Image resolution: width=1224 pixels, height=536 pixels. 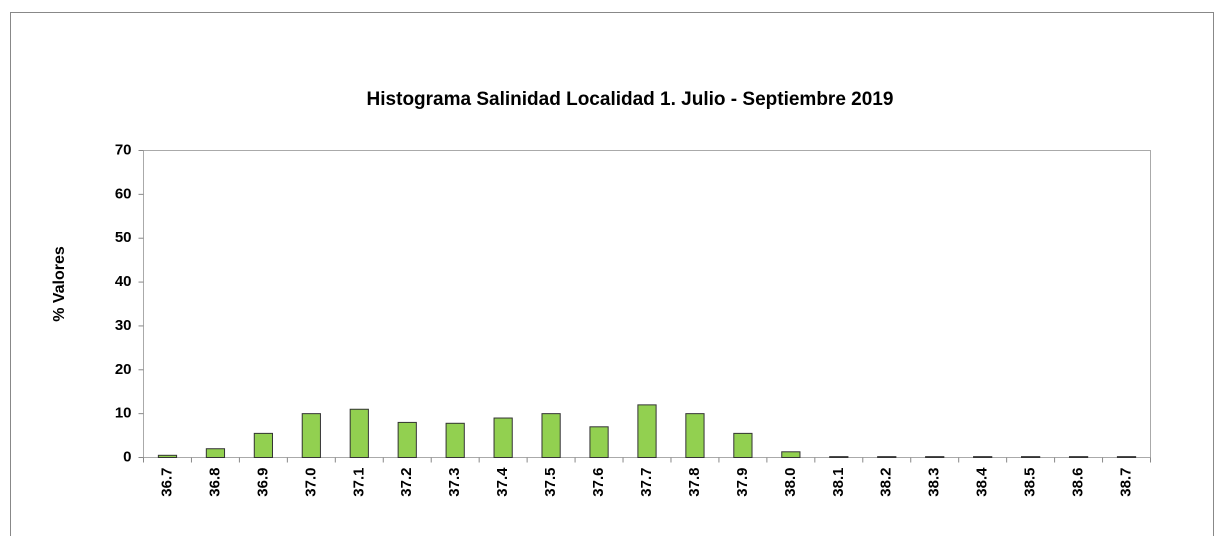 I want to click on y-tick-label: 20, so click(x=123, y=369).